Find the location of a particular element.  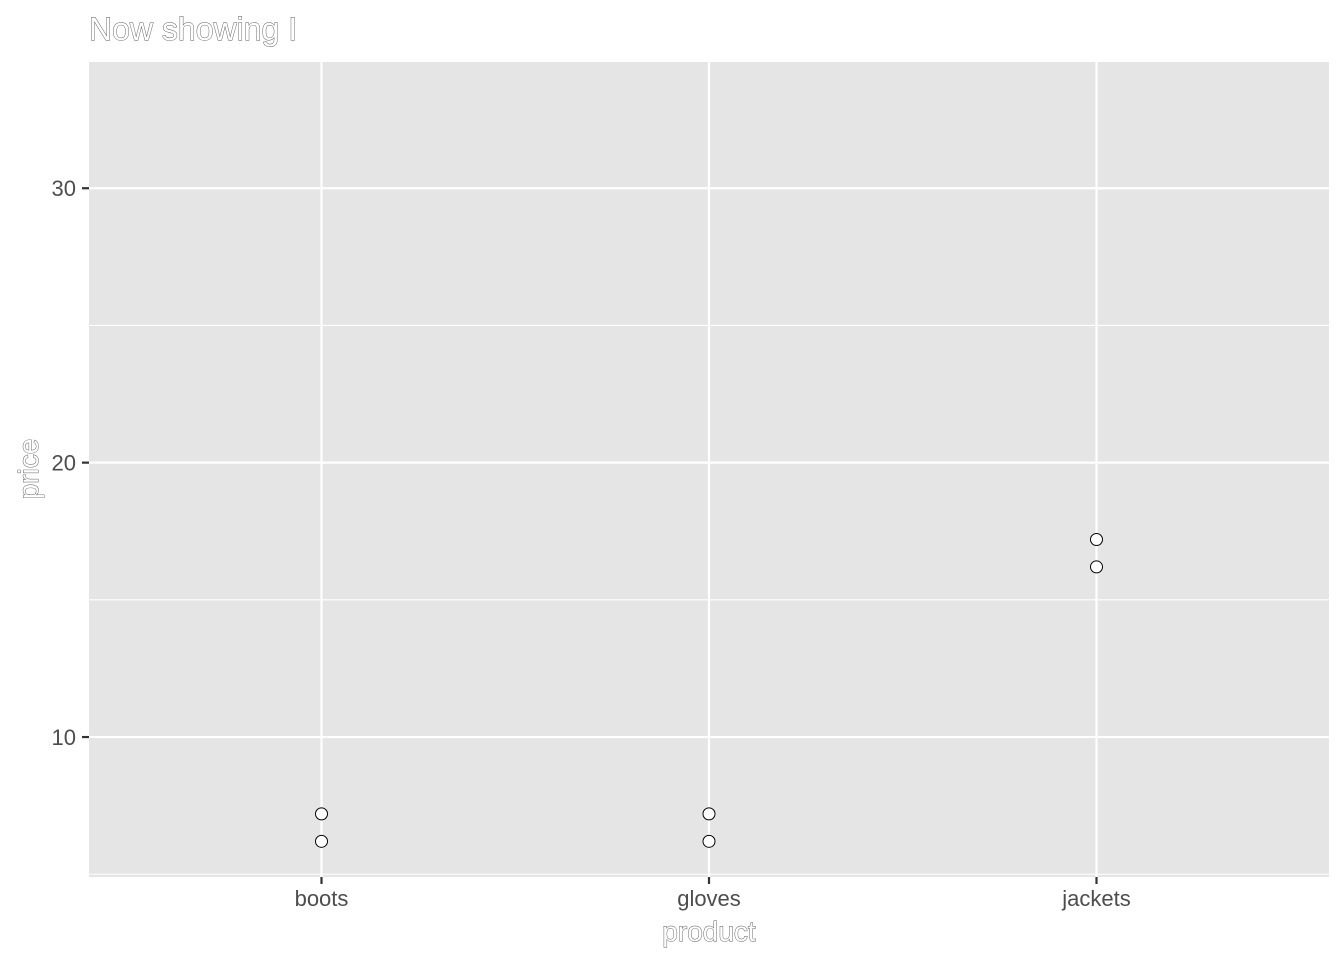

x-axis-title: product is located at coordinates (709, 931).